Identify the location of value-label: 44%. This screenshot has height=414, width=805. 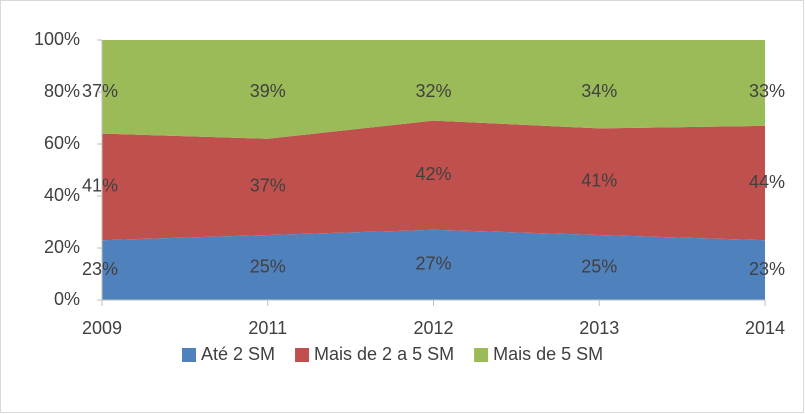
(767, 182).